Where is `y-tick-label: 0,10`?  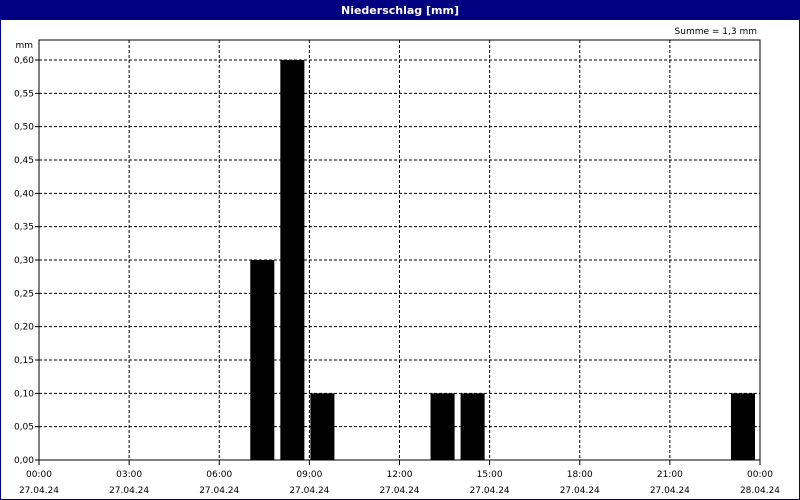
y-tick-label: 0,10 is located at coordinates (24, 394).